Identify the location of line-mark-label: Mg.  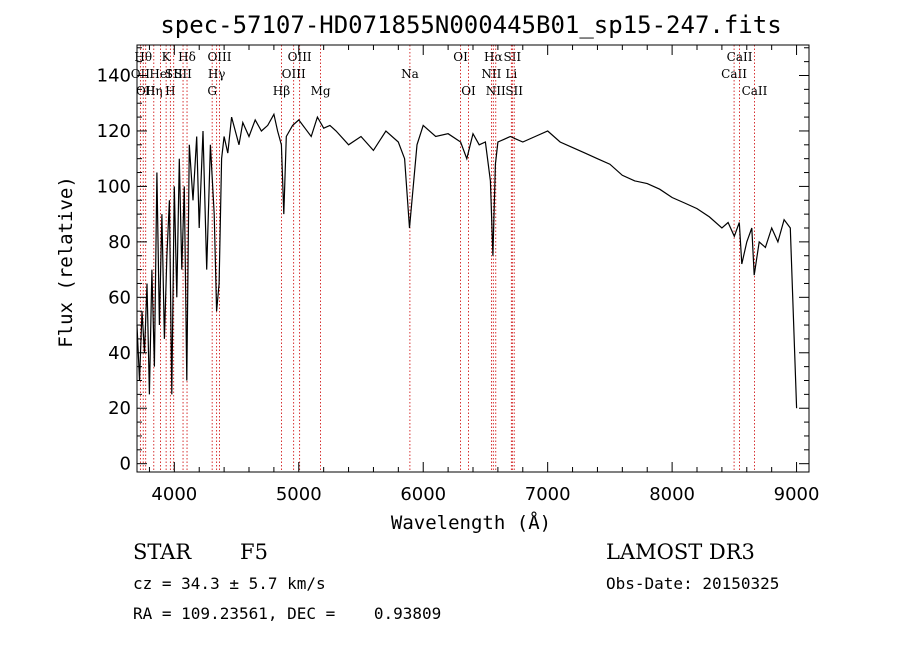
(321, 91).